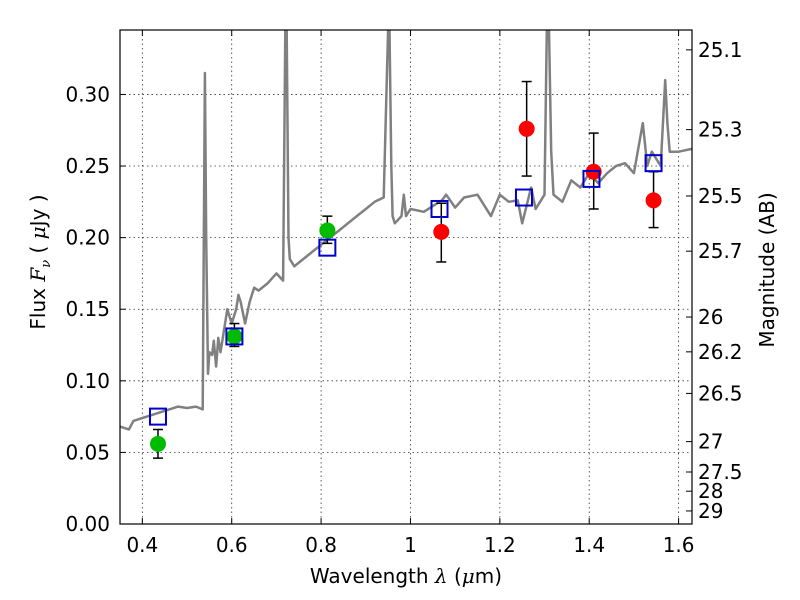 Image resolution: width=800 pixels, height=600 pixels. Describe the element at coordinates (87, 452) in the screenshot. I see `y-tick-label-1: 0.05` at that location.